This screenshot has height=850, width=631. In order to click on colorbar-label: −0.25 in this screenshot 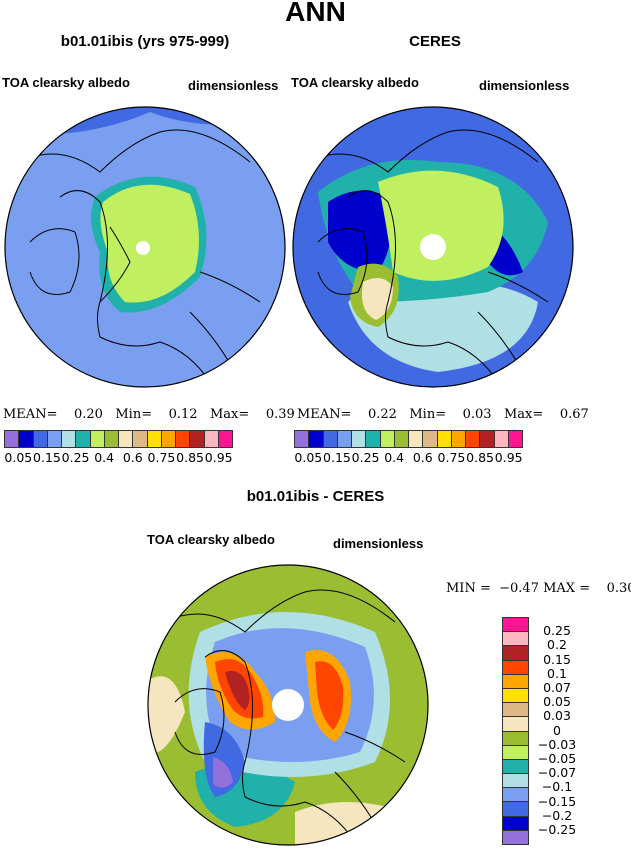, I will do `click(557, 829)`.